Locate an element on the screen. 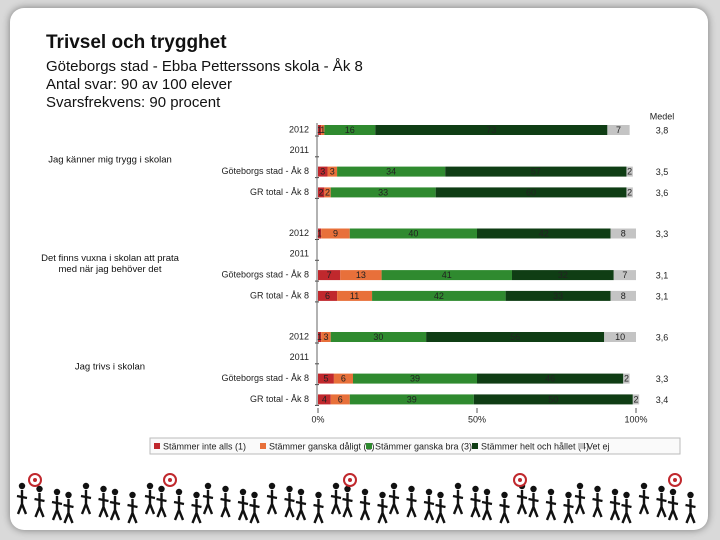  segment-label: 50 is located at coordinates (553, 399).